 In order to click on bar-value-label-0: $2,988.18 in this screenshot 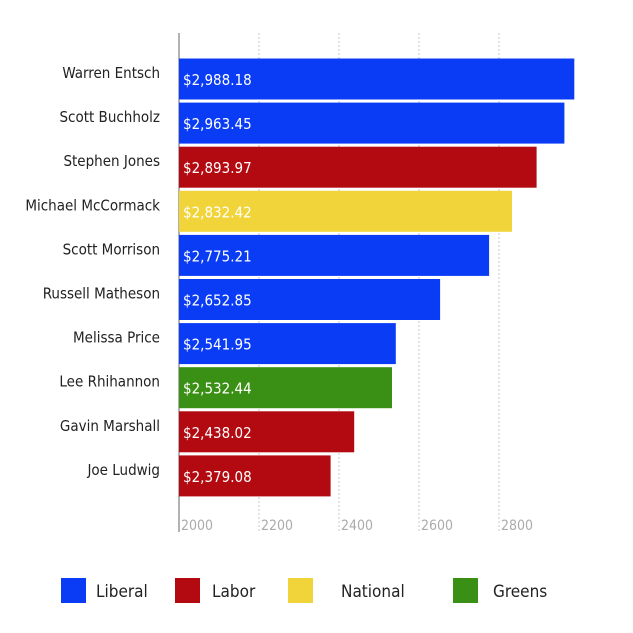, I will do `click(217, 80)`.